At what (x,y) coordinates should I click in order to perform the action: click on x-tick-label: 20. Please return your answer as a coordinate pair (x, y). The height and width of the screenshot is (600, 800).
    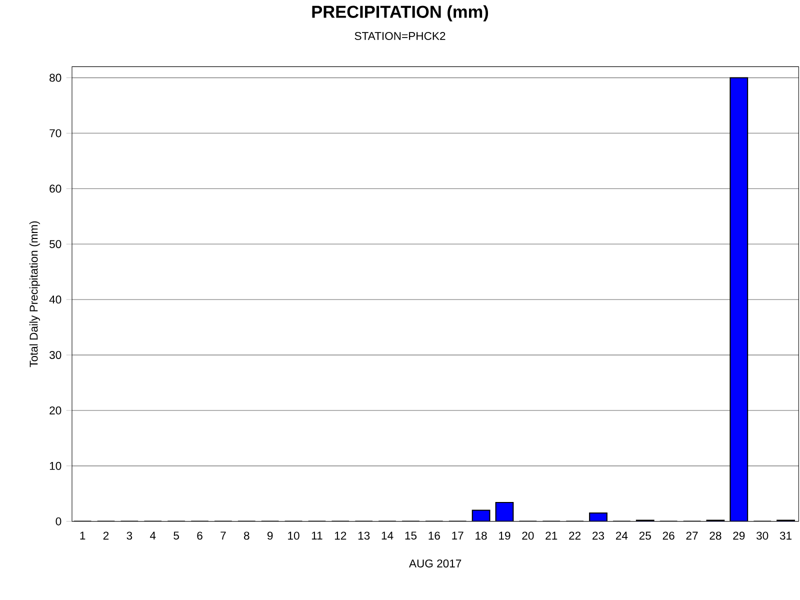
    Looking at the image, I should click on (528, 536).